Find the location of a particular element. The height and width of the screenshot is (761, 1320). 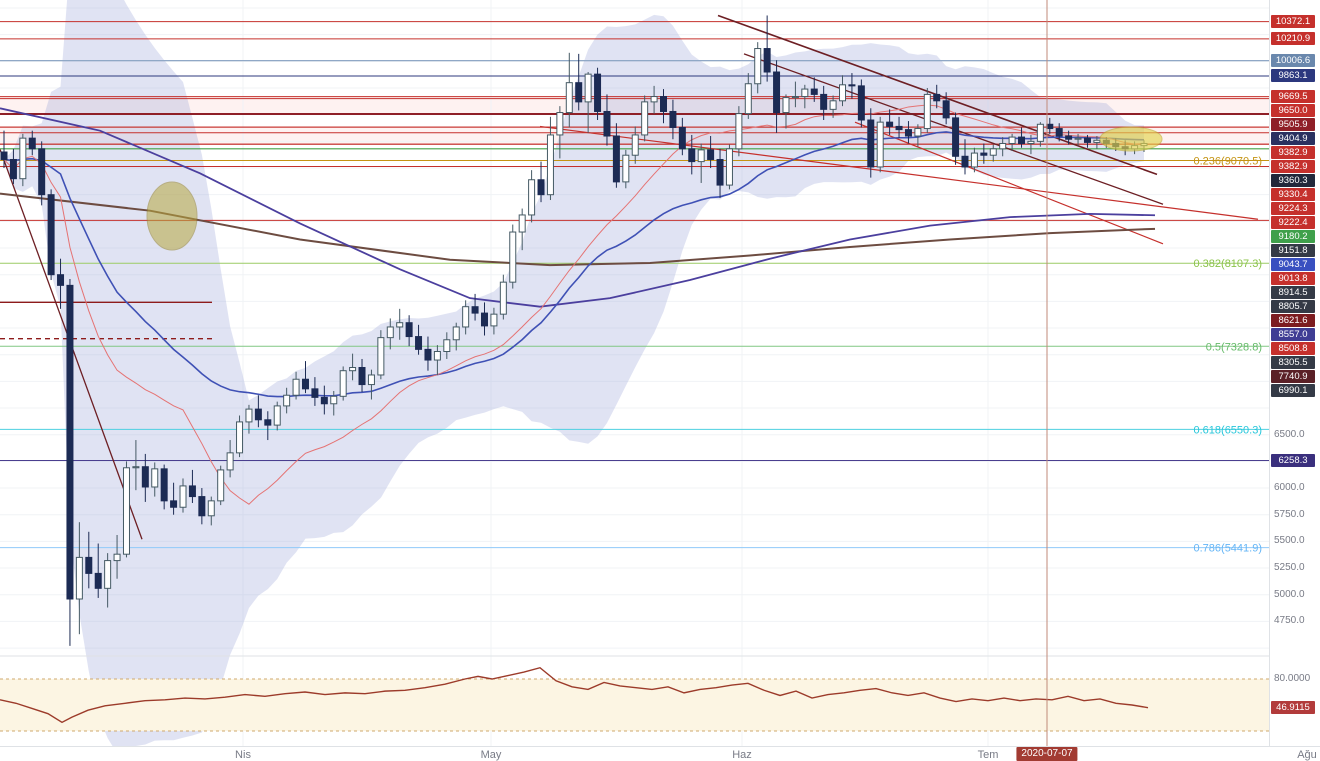

price-badge: 9650.0 is located at coordinates (1293, 111).